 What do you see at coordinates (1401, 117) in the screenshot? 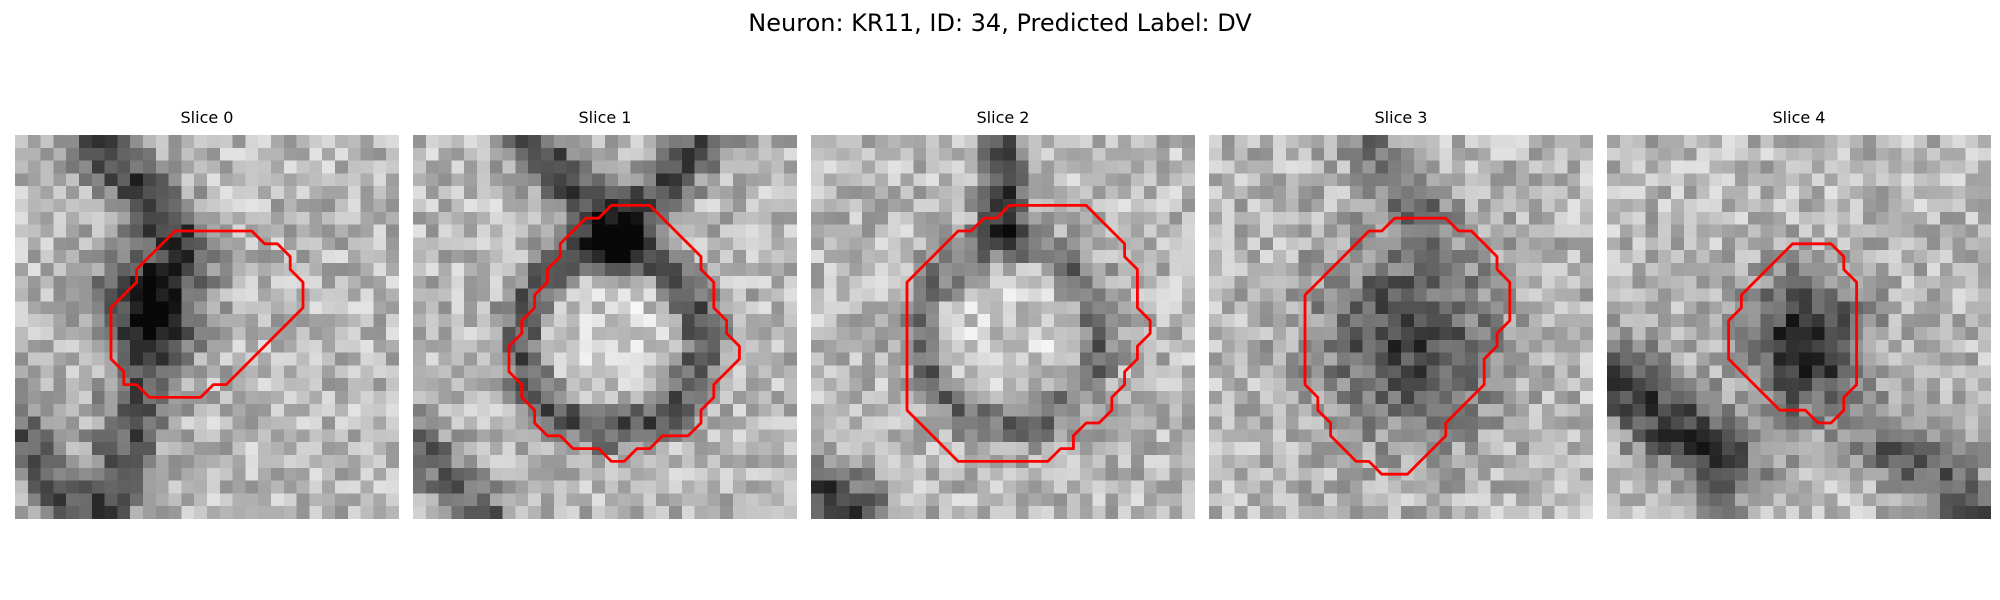
I see `slice-title-3: Slice 3` at bounding box center [1401, 117].